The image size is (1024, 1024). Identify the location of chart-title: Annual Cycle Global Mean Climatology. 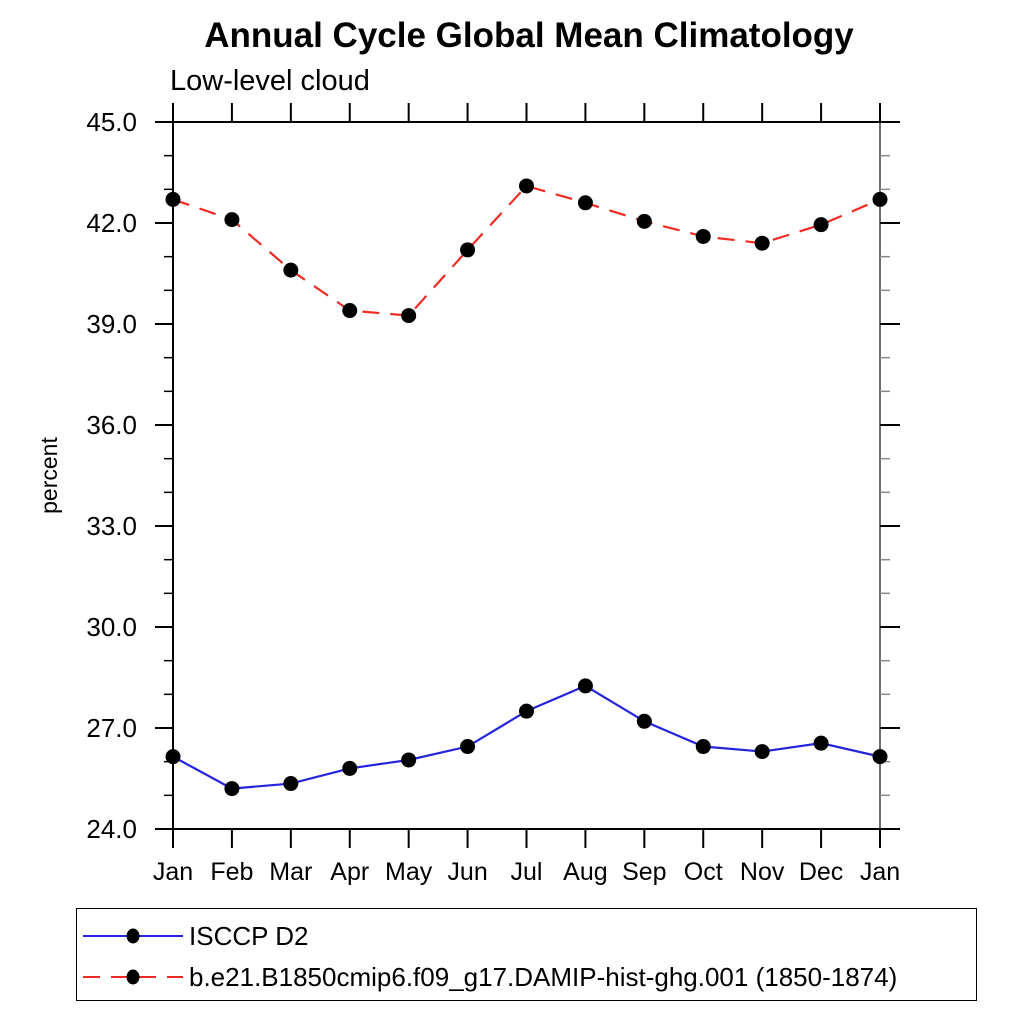
(529, 35).